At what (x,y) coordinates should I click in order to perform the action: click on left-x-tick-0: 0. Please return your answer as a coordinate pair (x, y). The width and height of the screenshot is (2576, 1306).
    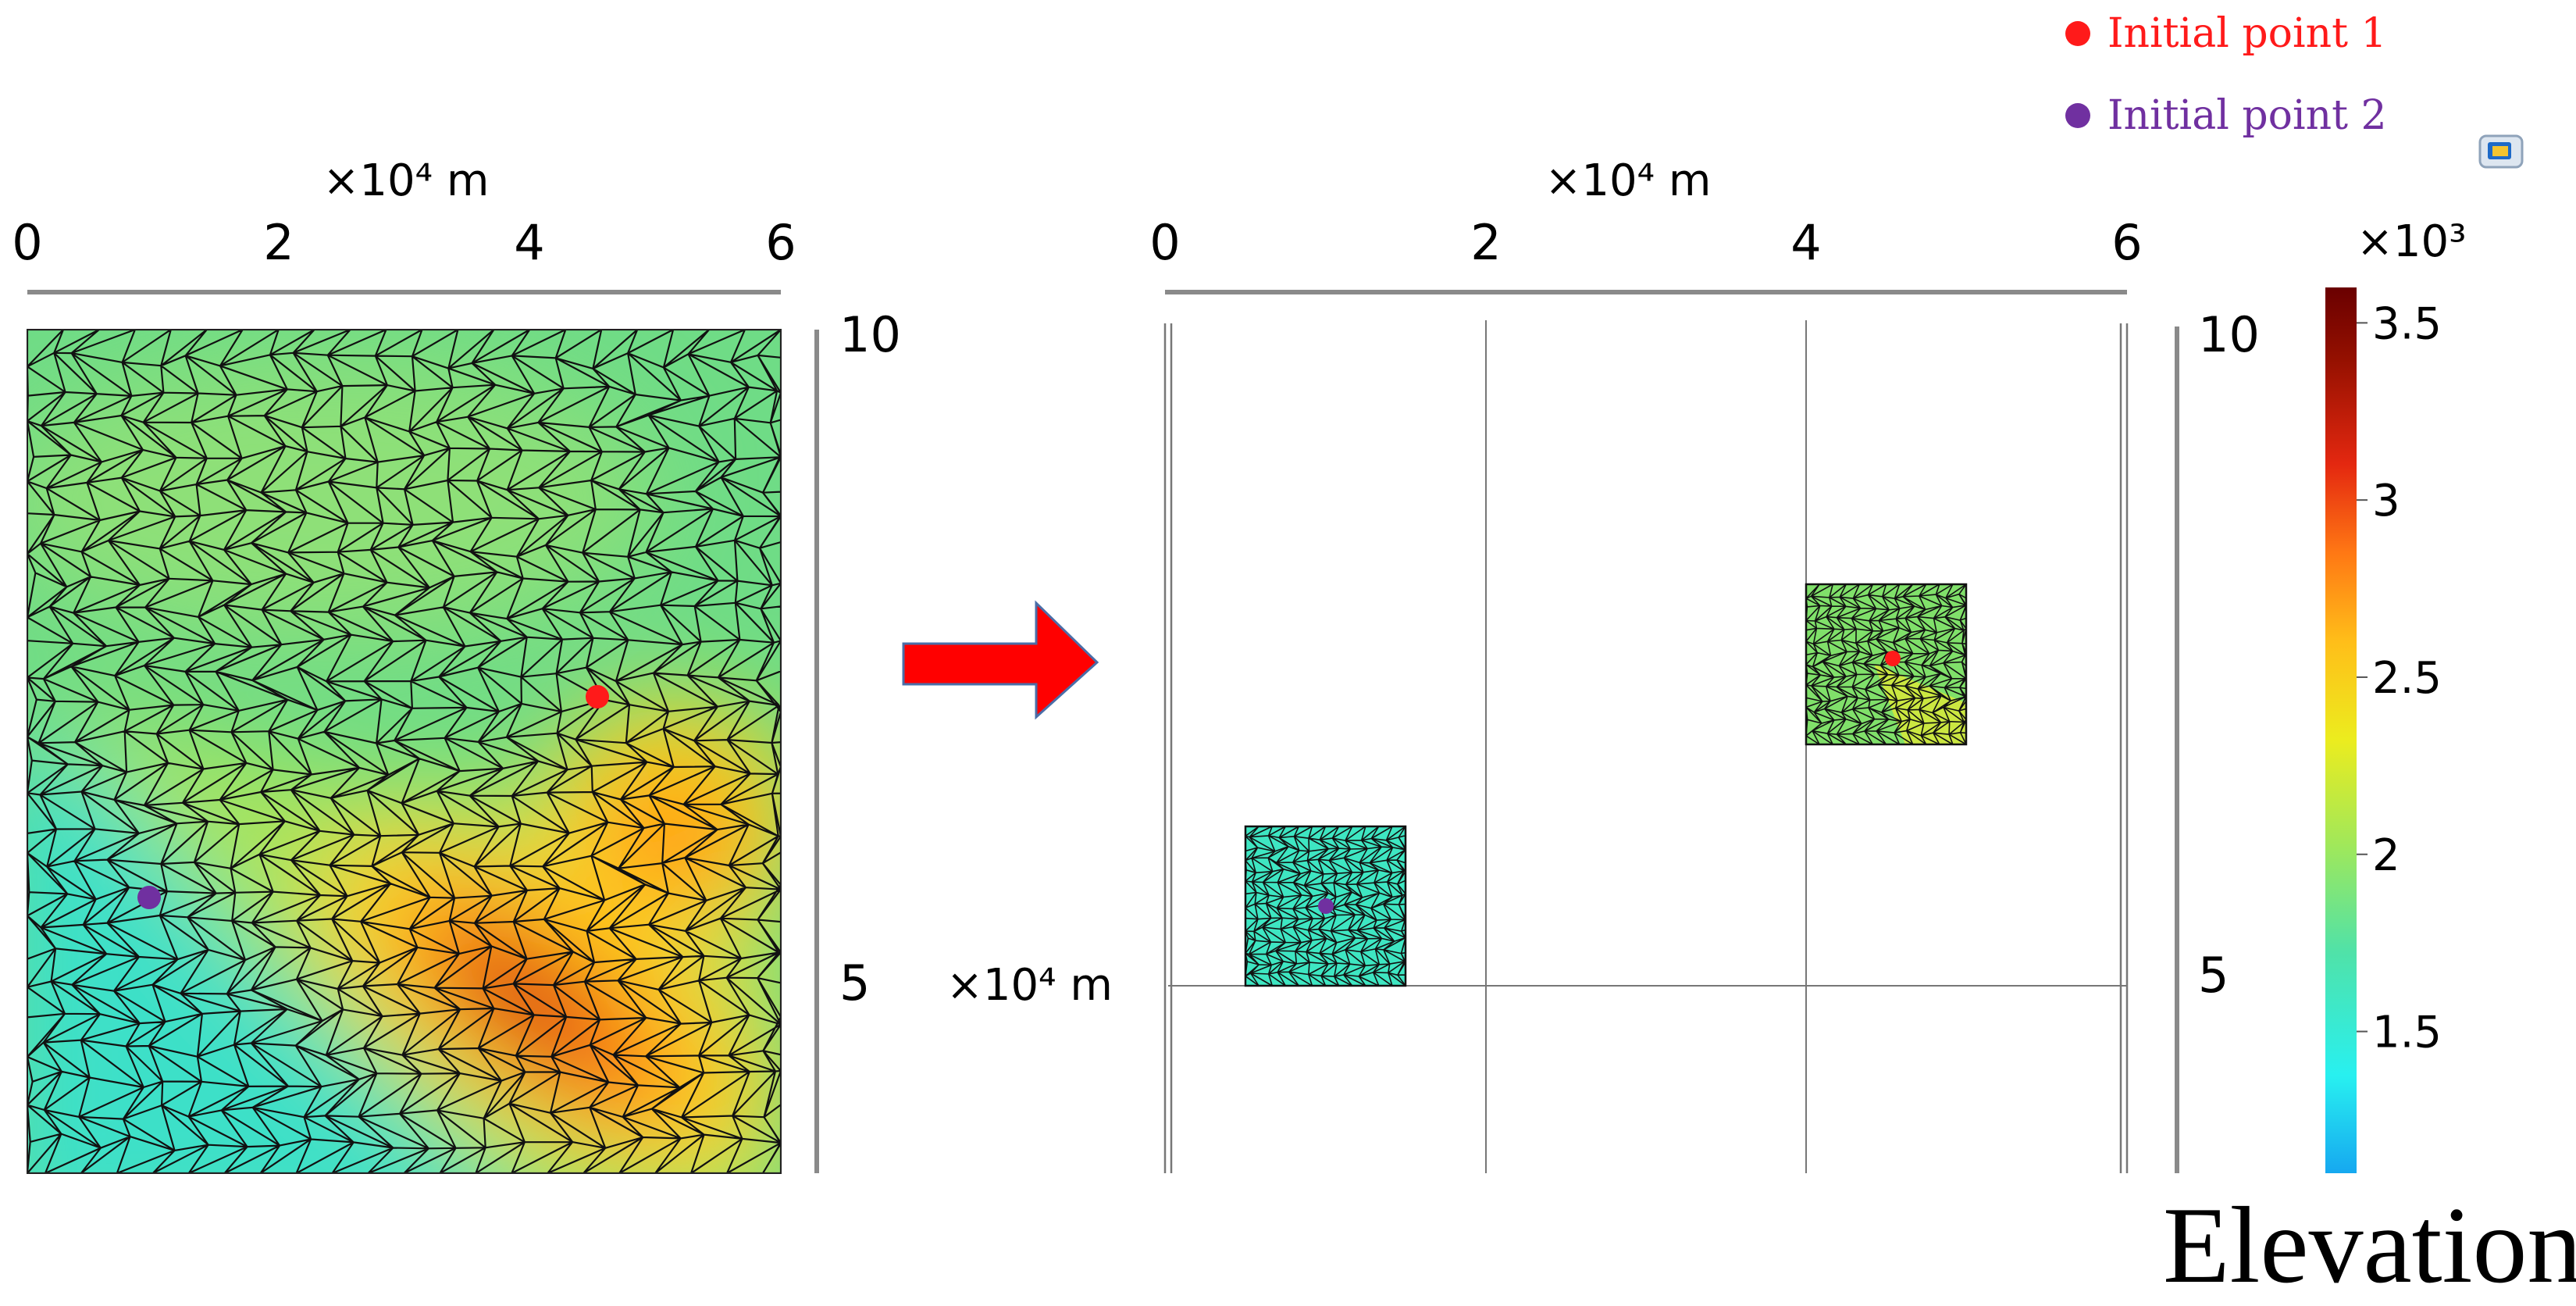
    Looking at the image, I should click on (27, 242).